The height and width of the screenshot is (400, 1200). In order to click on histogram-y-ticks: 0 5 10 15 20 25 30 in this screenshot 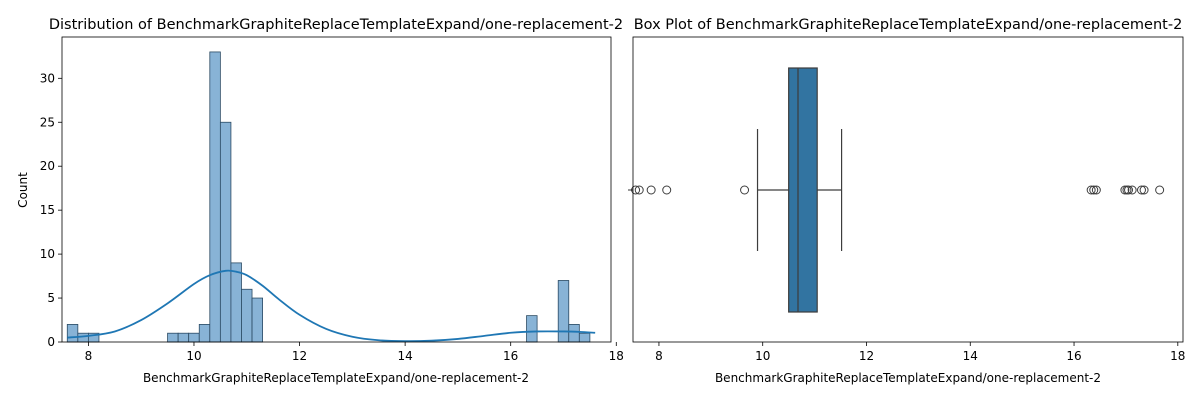, I will do `click(51, 210)`.